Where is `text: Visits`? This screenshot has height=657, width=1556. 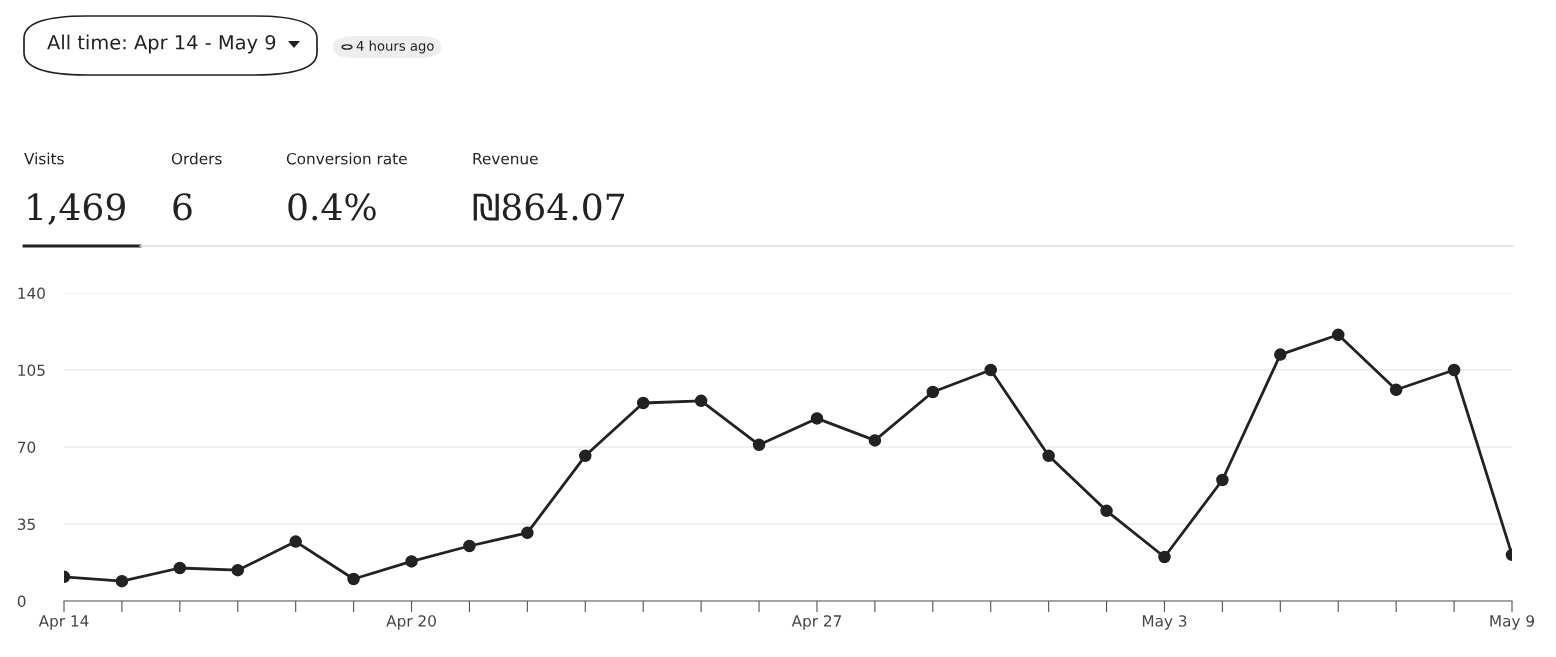 text: Visits is located at coordinates (44, 158).